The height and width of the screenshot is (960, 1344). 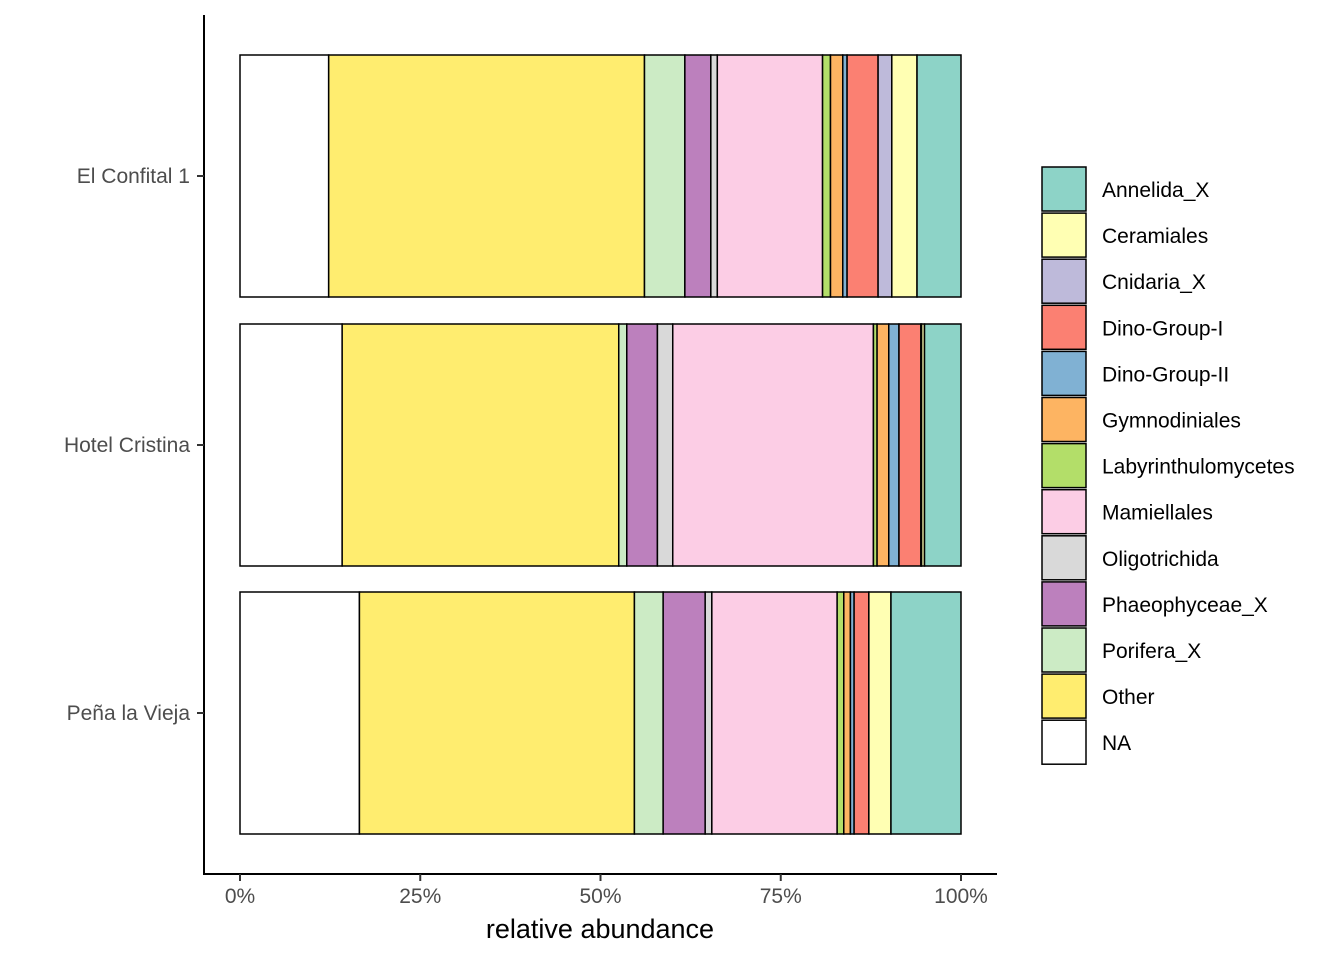 I want to click on bar-segment-dino-group-ii, so click(x=894, y=445).